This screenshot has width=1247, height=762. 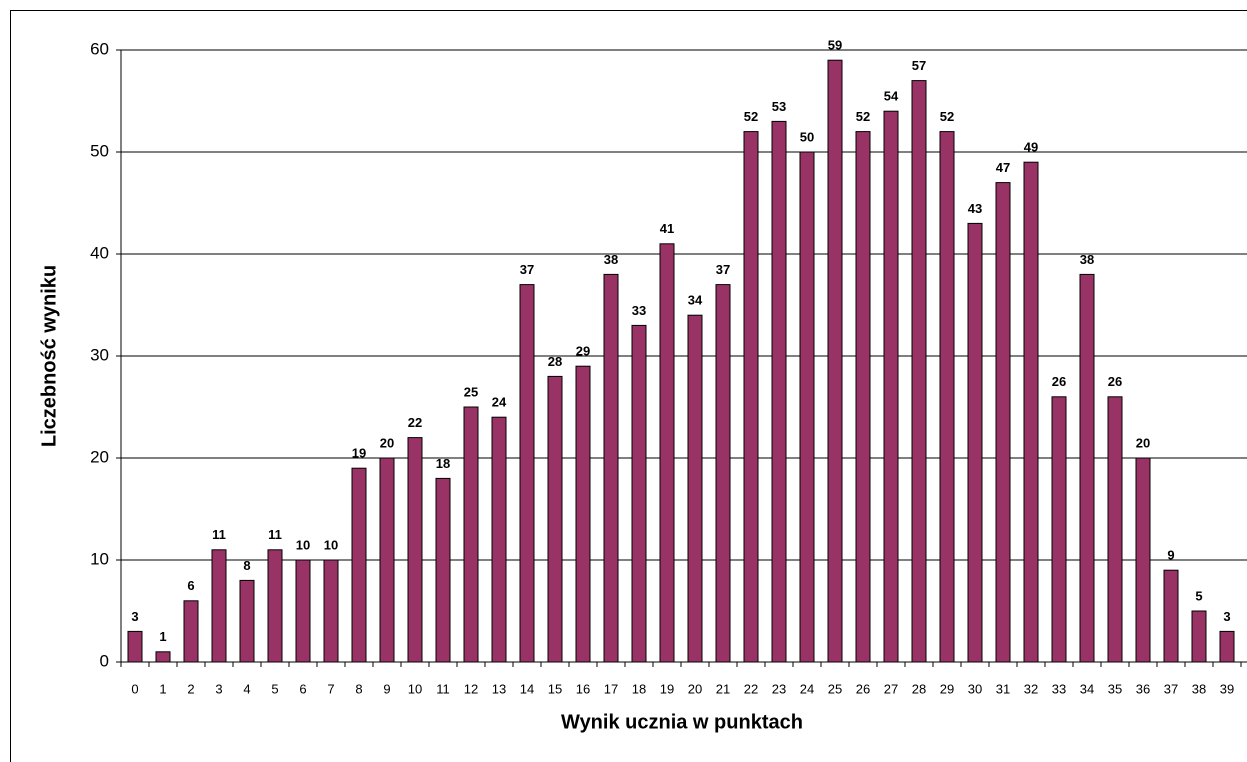 What do you see at coordinates (1031, 688) in the screenshot?
I see `x-tick-label: 32` at bounding box center [1031, 688].